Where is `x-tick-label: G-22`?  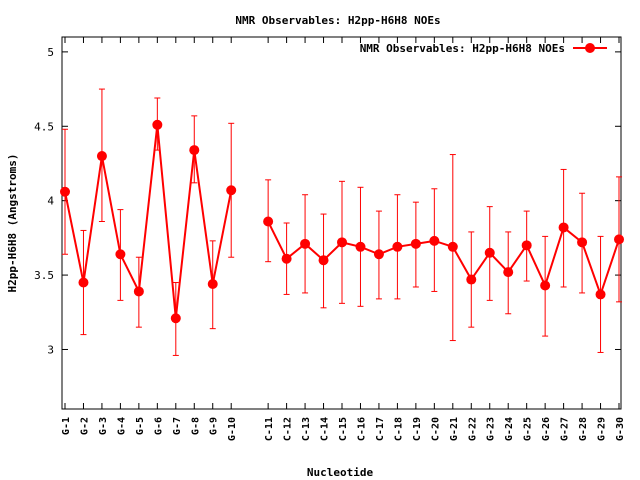
x-tick-label: G-22 is located at coordinates (472, 429).